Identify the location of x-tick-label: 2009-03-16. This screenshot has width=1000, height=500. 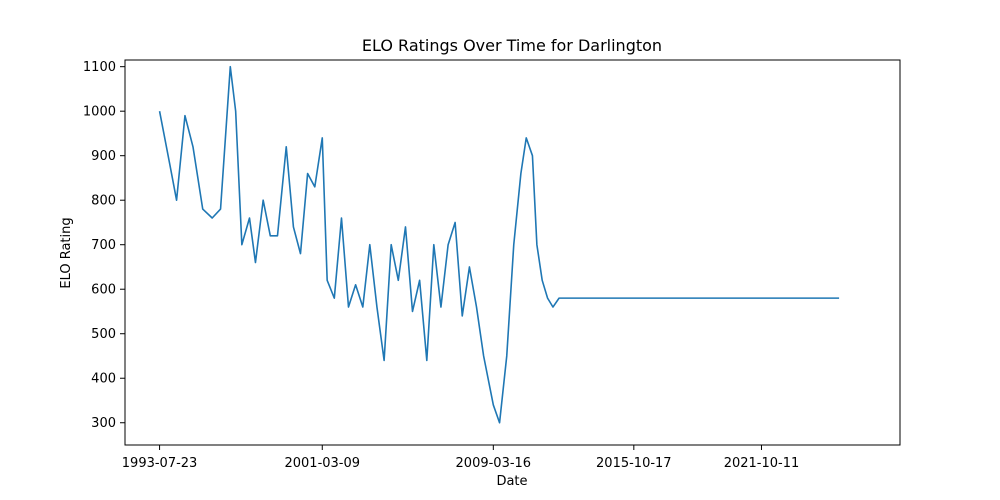
(494, 463).